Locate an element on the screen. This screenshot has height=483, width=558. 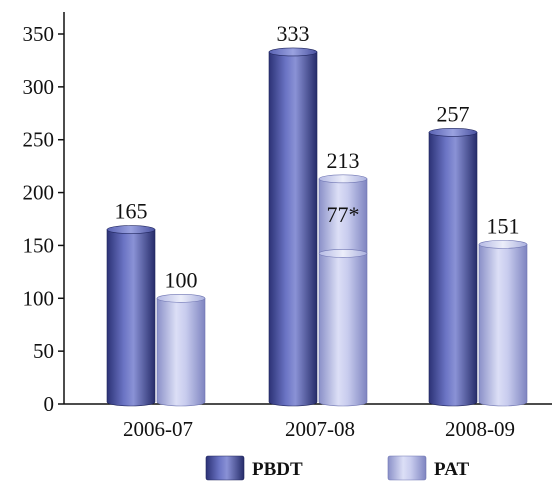
y-tick-label: 300 is located at coordinates (39, 87).